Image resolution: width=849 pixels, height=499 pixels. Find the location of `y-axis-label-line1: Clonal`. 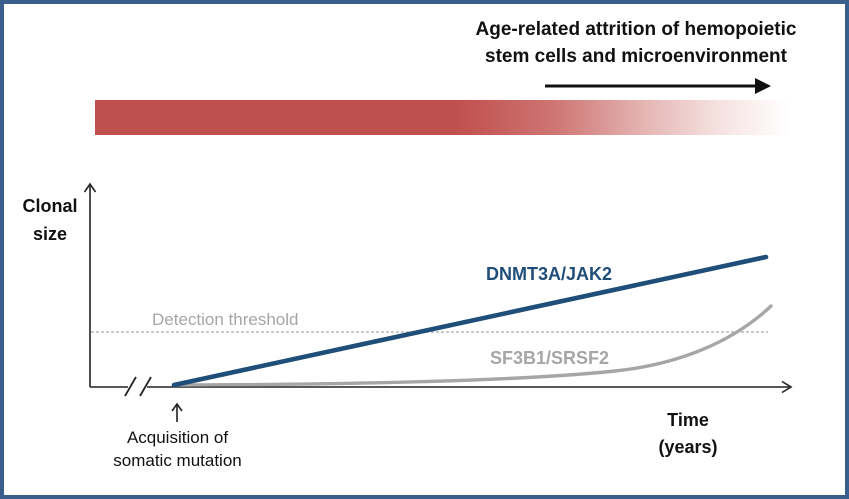

y-axis-label-line1: Clonal is located at coordinates (50, 206).